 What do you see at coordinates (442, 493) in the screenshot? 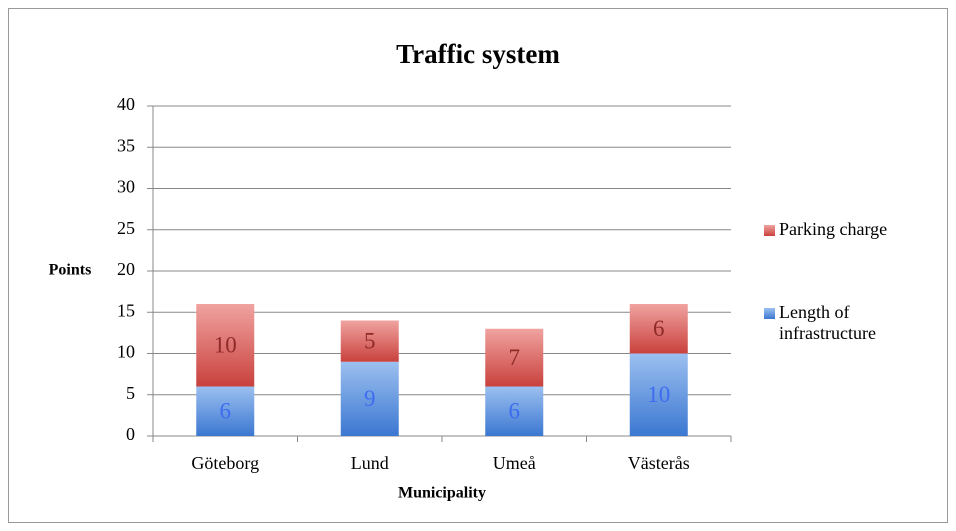
I see `x-axis-label: Municipality` at bounding box center [442, 493].